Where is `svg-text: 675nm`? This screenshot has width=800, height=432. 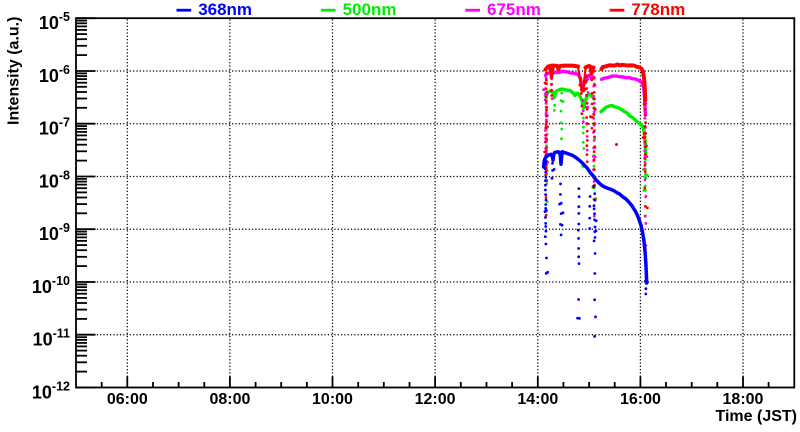 svg-text: 675nm is located at coordinates (514, 9).